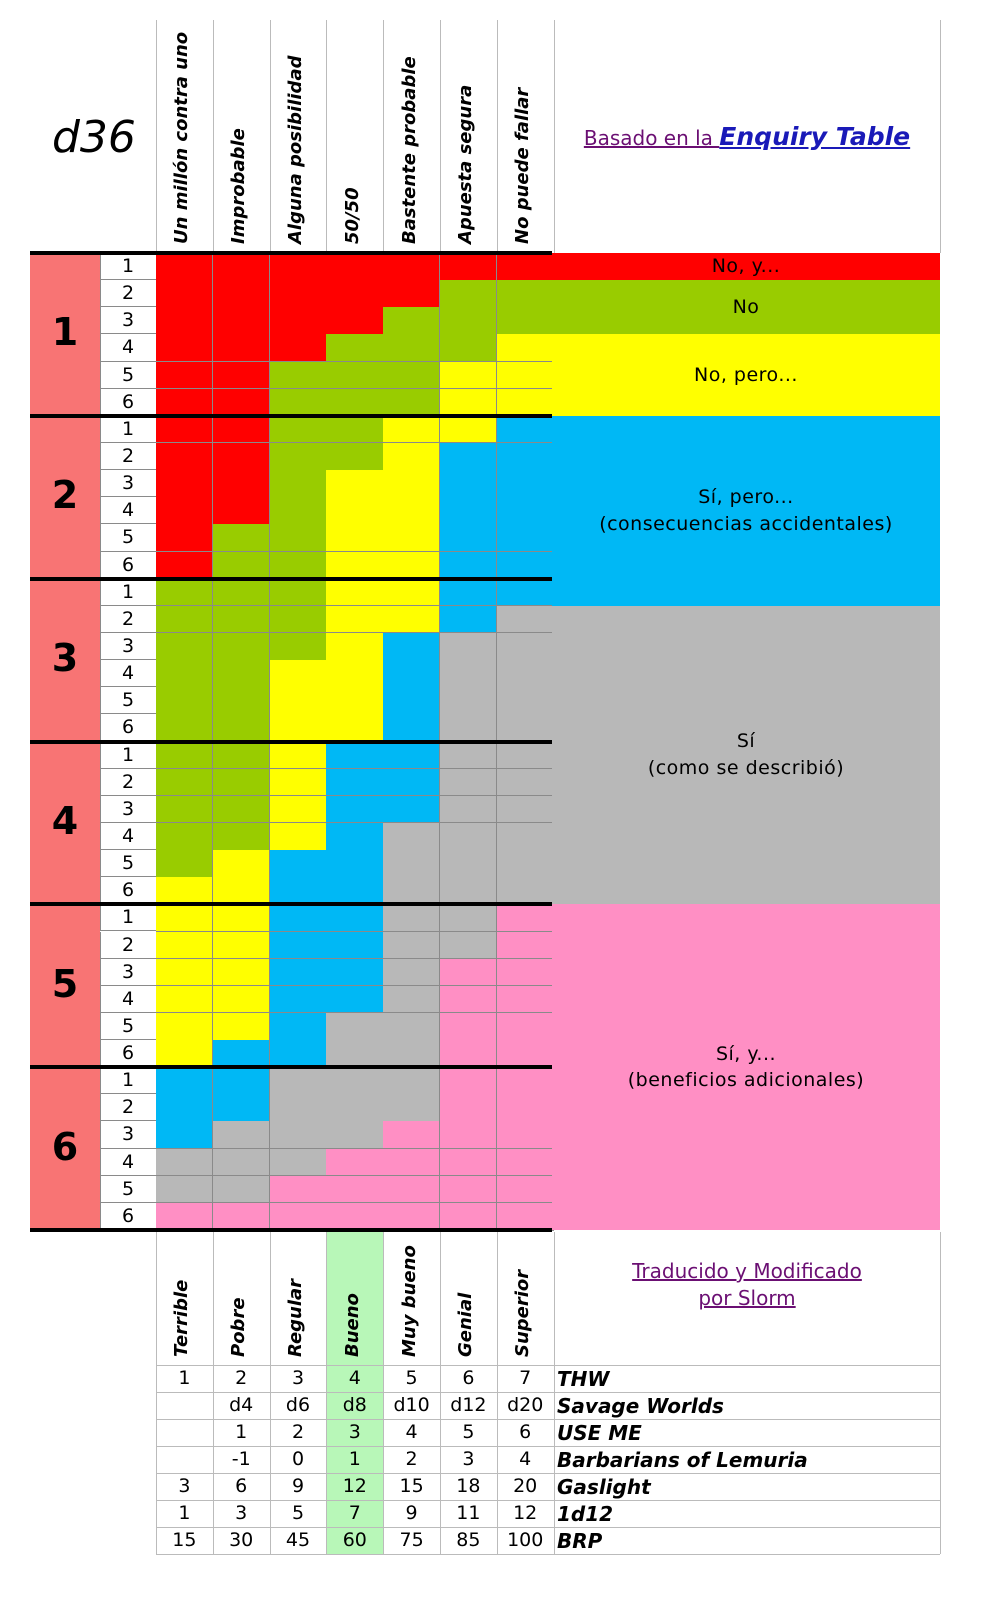 The width and height of the screenshot is (988, 1600). I want to click on group-number: 2, so click(65, 495).